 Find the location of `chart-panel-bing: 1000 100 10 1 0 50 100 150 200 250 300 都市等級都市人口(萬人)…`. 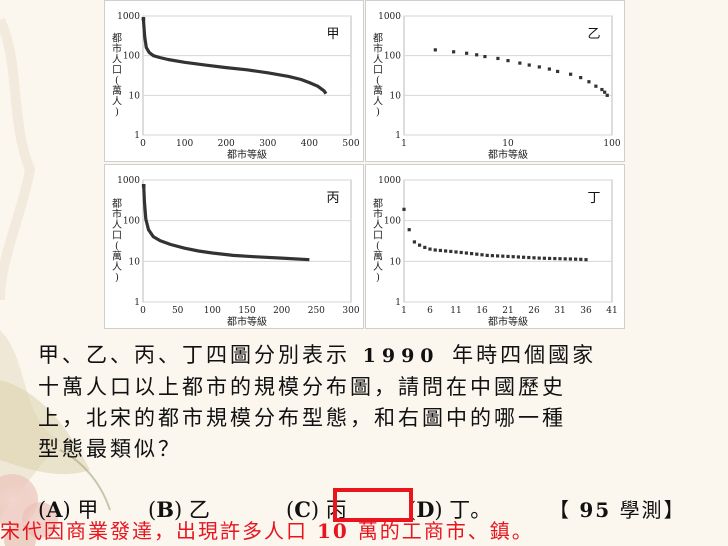

chart-panel-bing: 1000 100 10 1 0 50 100 150 200 250 300 都市等級都市人口(萬人)… is located at coordinates (234, 246).